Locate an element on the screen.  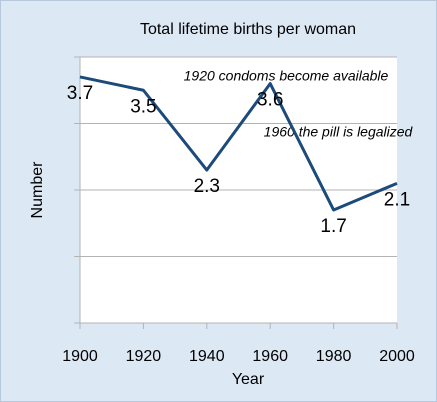
data-label: 3.6 is located at coordinates (270, 100).